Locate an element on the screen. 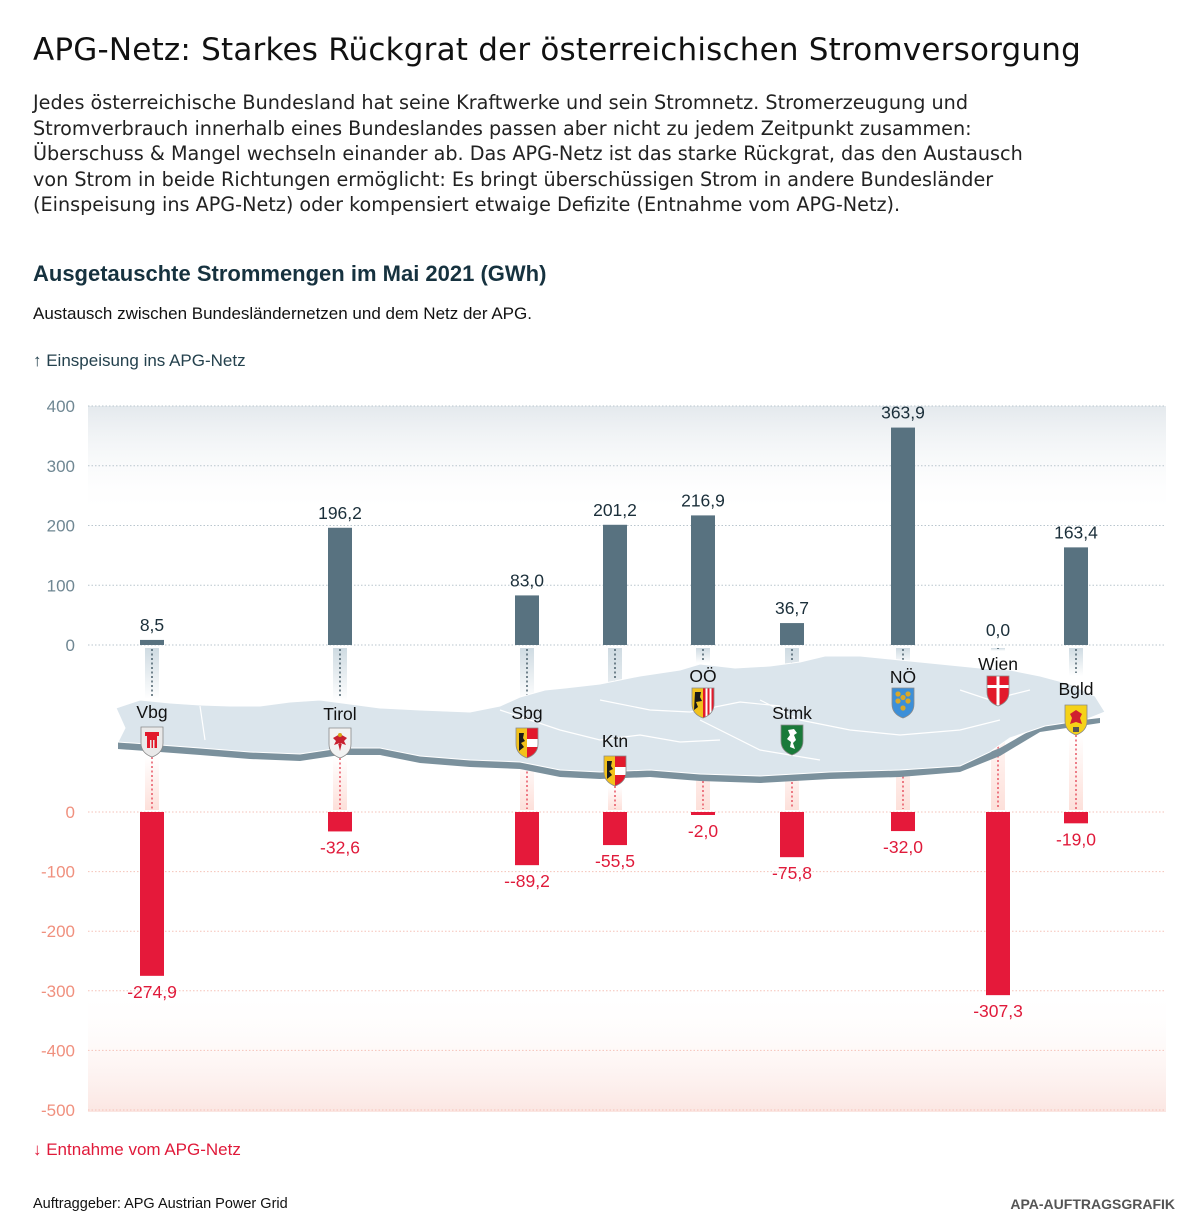 The image size is (1200, 1229). value-label-withdrawal: -55,5 is located at coordinates (615, 861).